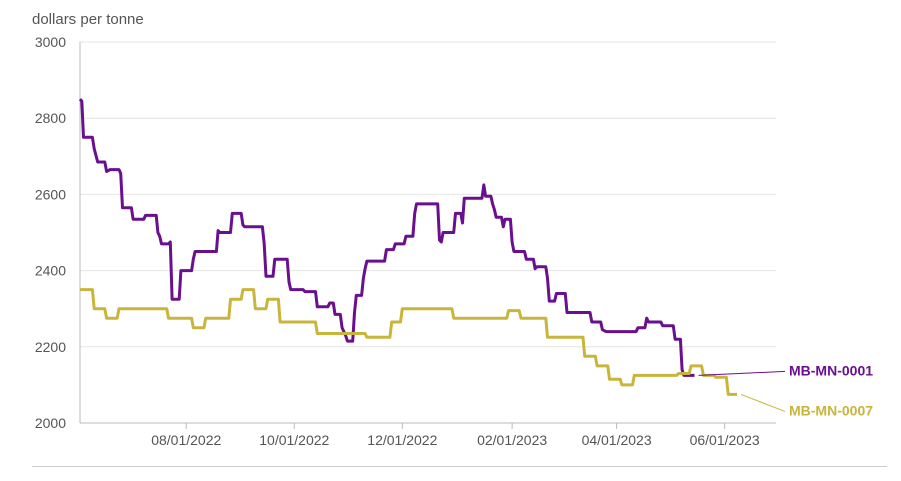 This screenshot has width=901, height=481. What do you see at coordinates (512, 440) in the screenshot?
I see `x-tick-label: 02/01/2023` at bounding box center [512, 440].